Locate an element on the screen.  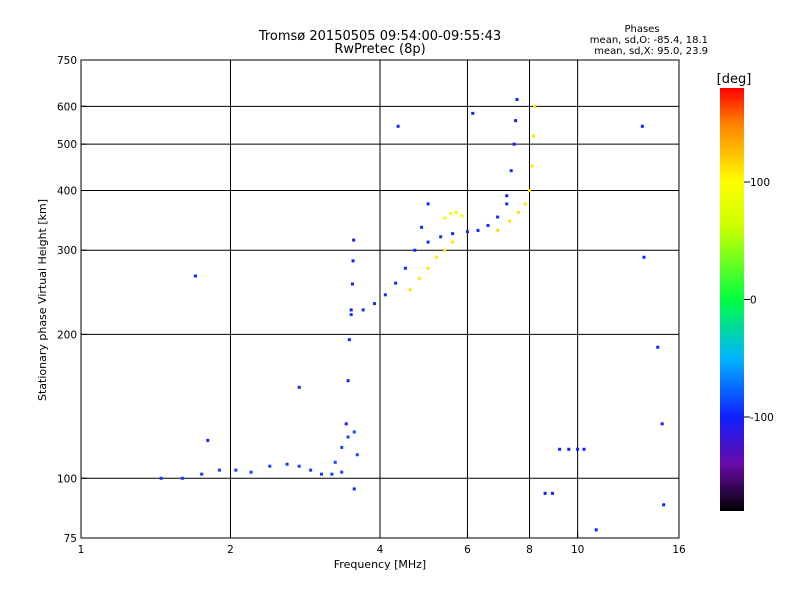
chart-subtitle: RwPretec (8p) is located at coordinates (379, 49).